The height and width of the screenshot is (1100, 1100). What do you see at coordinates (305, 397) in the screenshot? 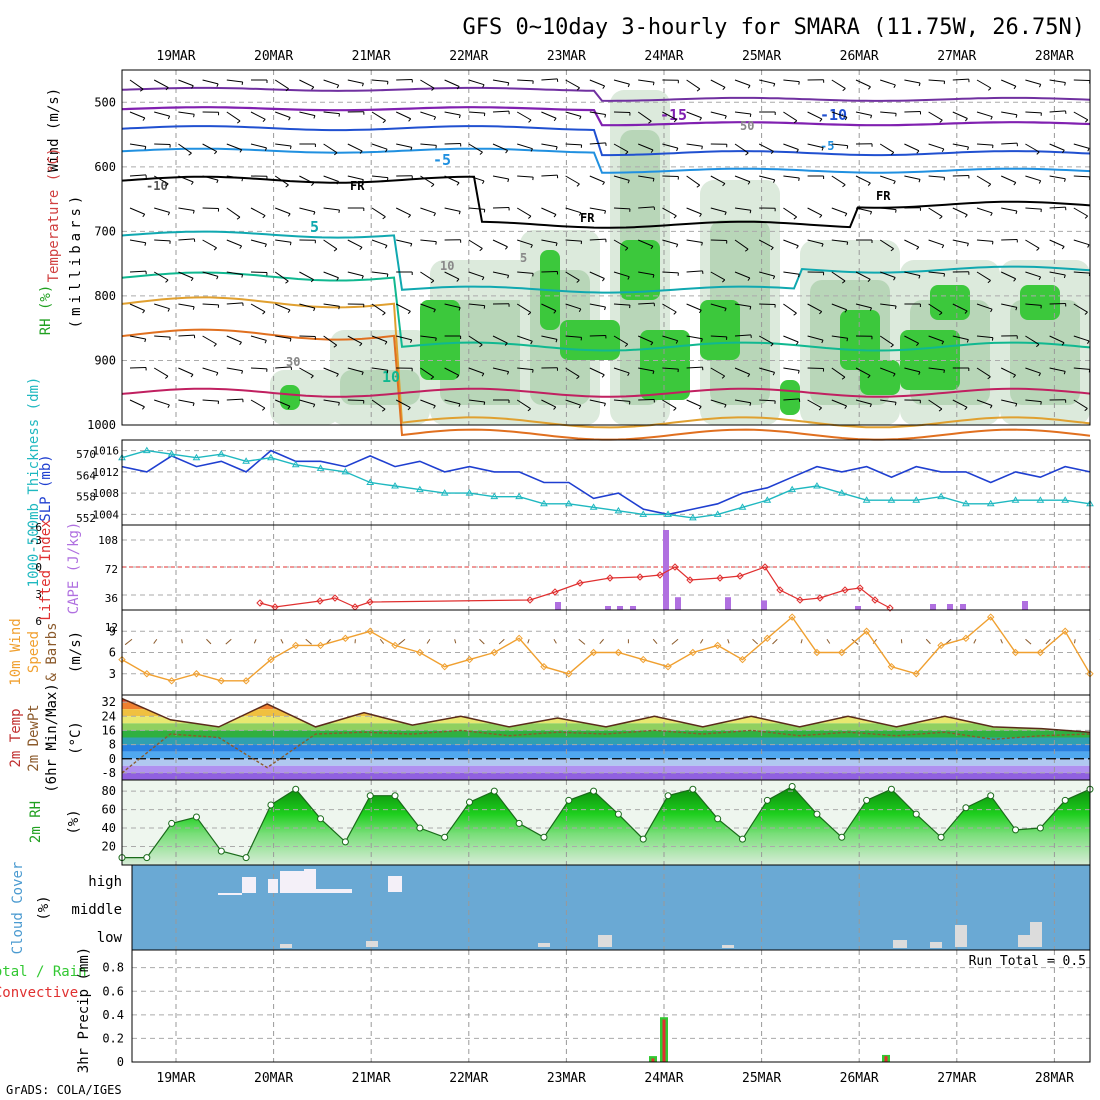
I see `rh-shade-light` at bounding box center [305, 397].